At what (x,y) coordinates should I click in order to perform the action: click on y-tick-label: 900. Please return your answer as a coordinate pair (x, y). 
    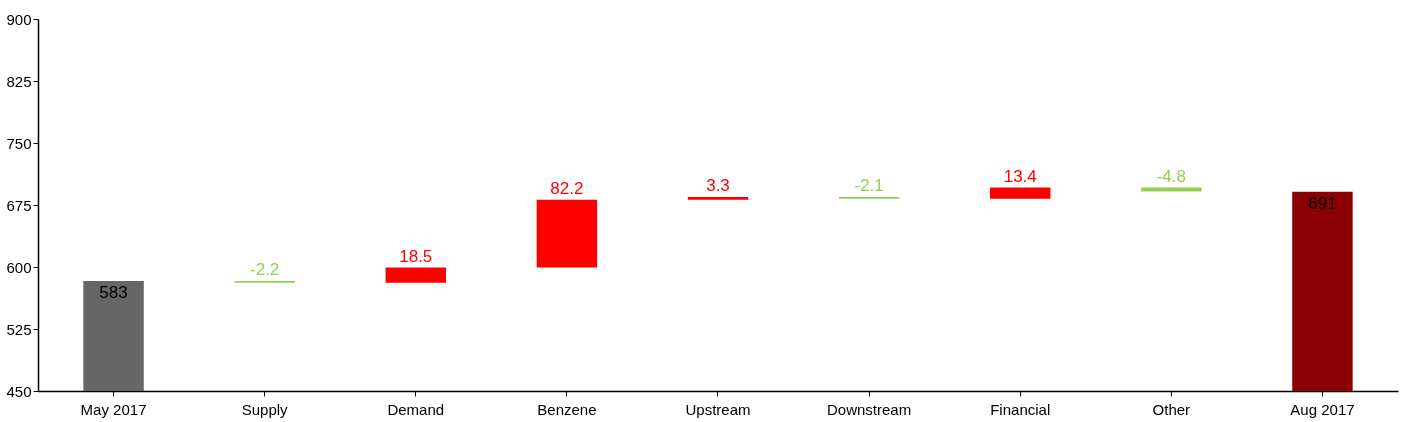
    Looking at the image, I should click on (19, 19).